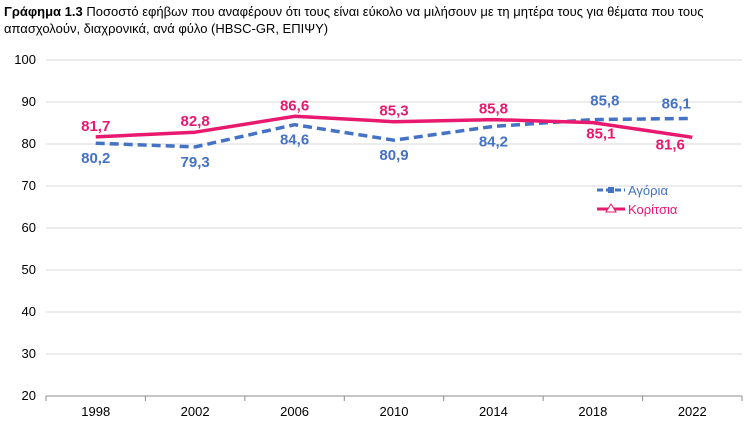 Image resolution: width=749 pixels, height=428 pixels. What do you see at coordinates (29, 227) in the screenshot?
I see `y-tick-label: 60` at bounding box center [29, 227].